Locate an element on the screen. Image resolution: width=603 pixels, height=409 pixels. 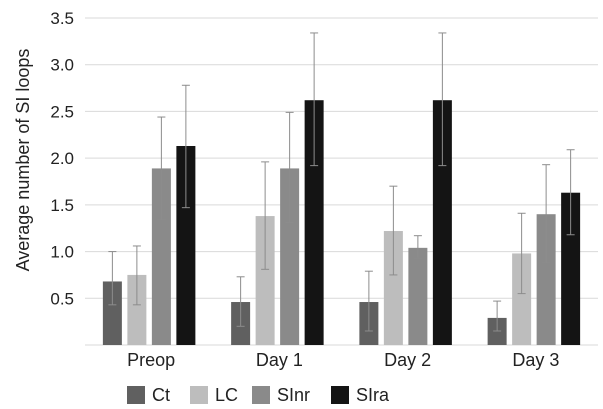
y-axis-ticks: 0.5 1.0 1.5 2.0 2.5 3.0 3.5 is located at coordinates (62, 158).